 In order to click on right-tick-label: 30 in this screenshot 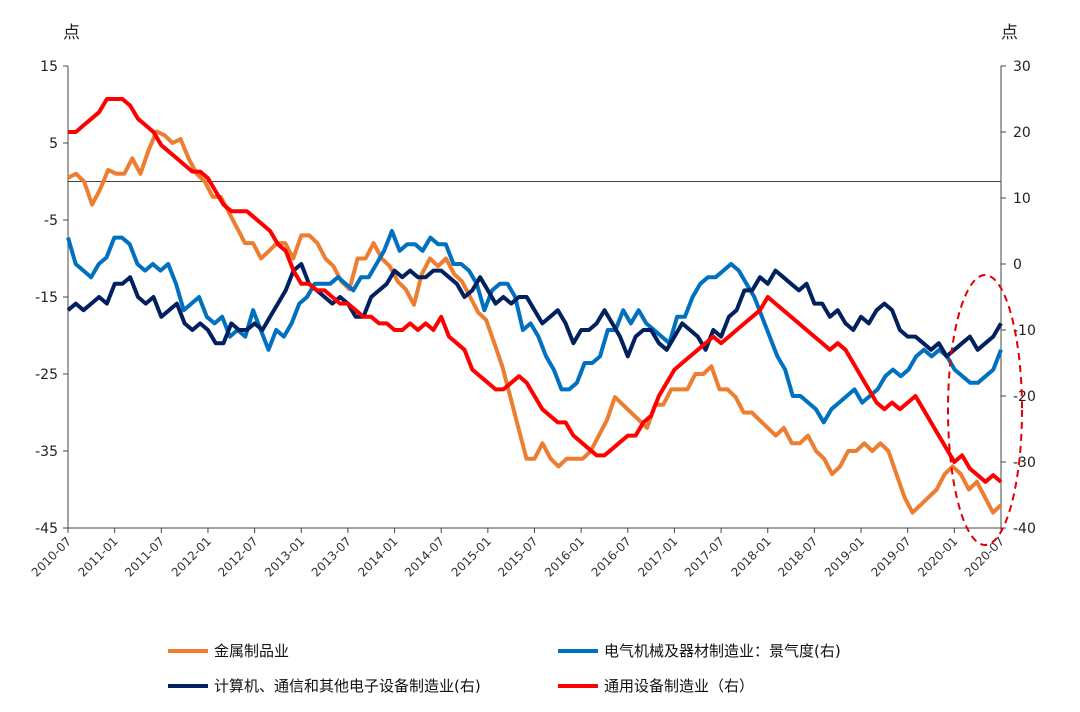, I will do `click(1022, 67)`.